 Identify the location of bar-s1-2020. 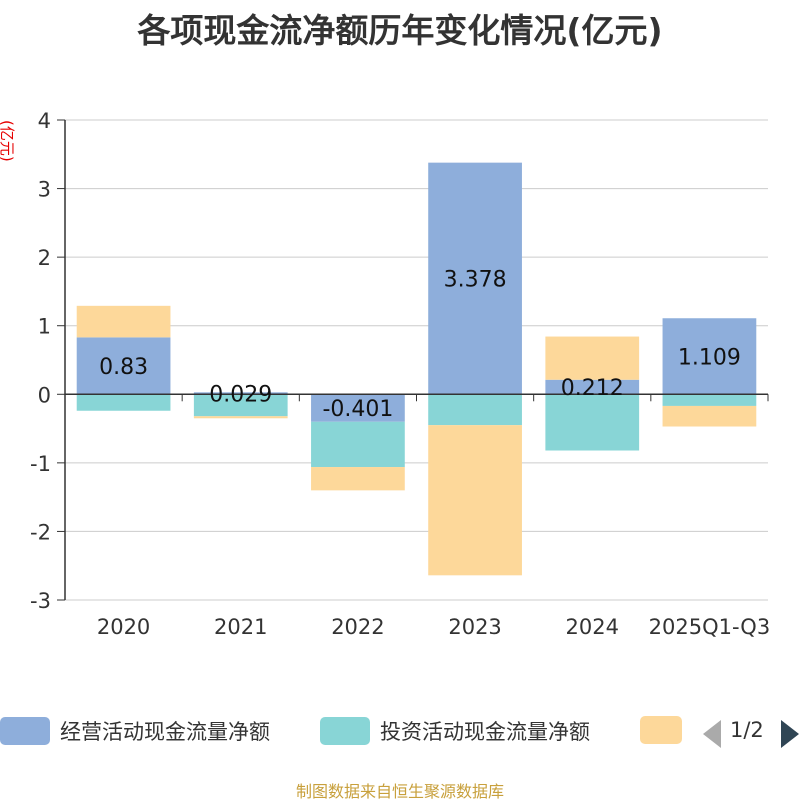
(123, 402).